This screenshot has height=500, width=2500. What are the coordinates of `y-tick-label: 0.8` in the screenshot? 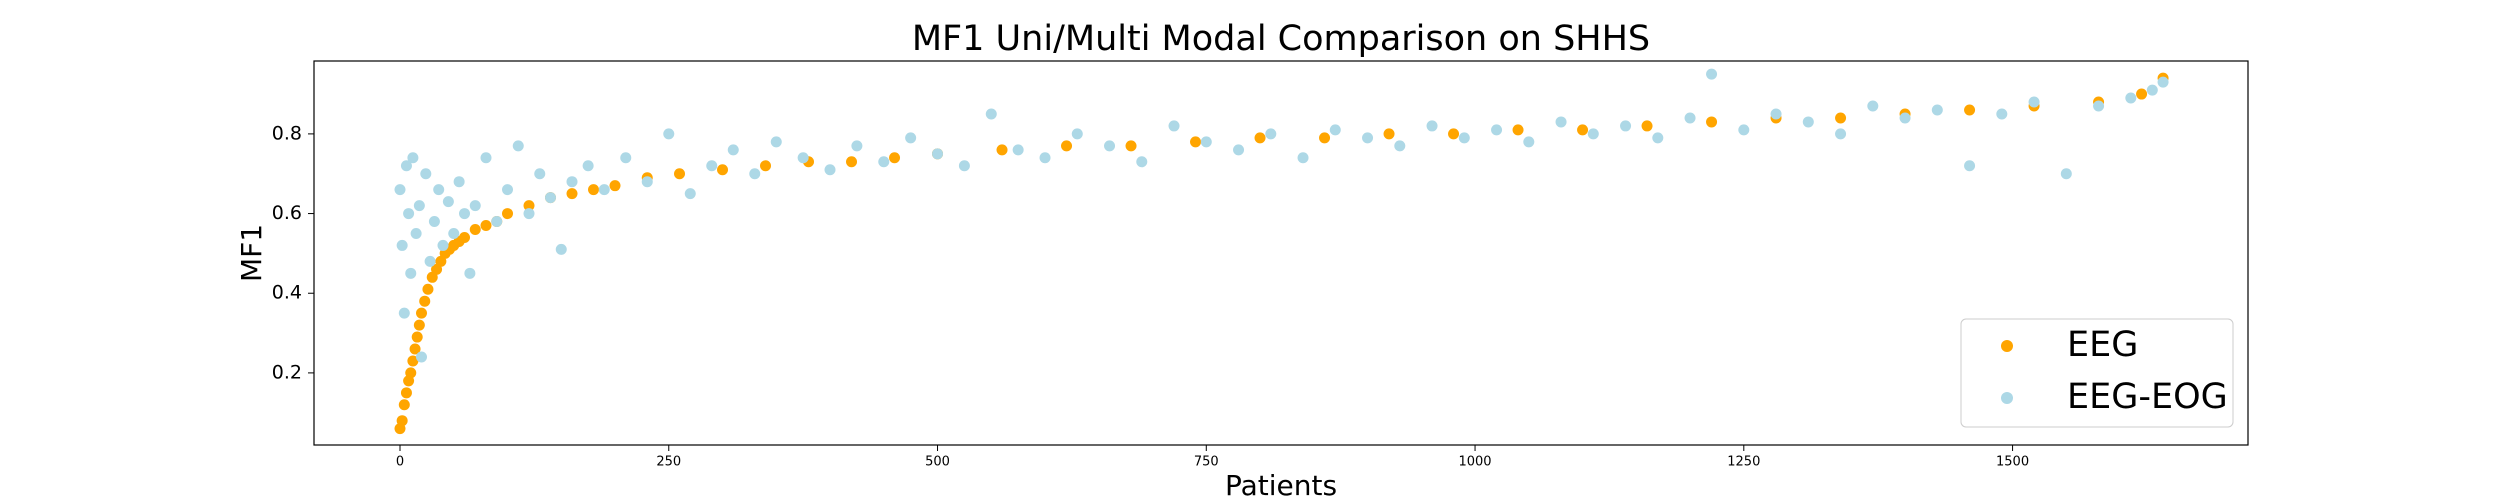 It's located at (287, 133).